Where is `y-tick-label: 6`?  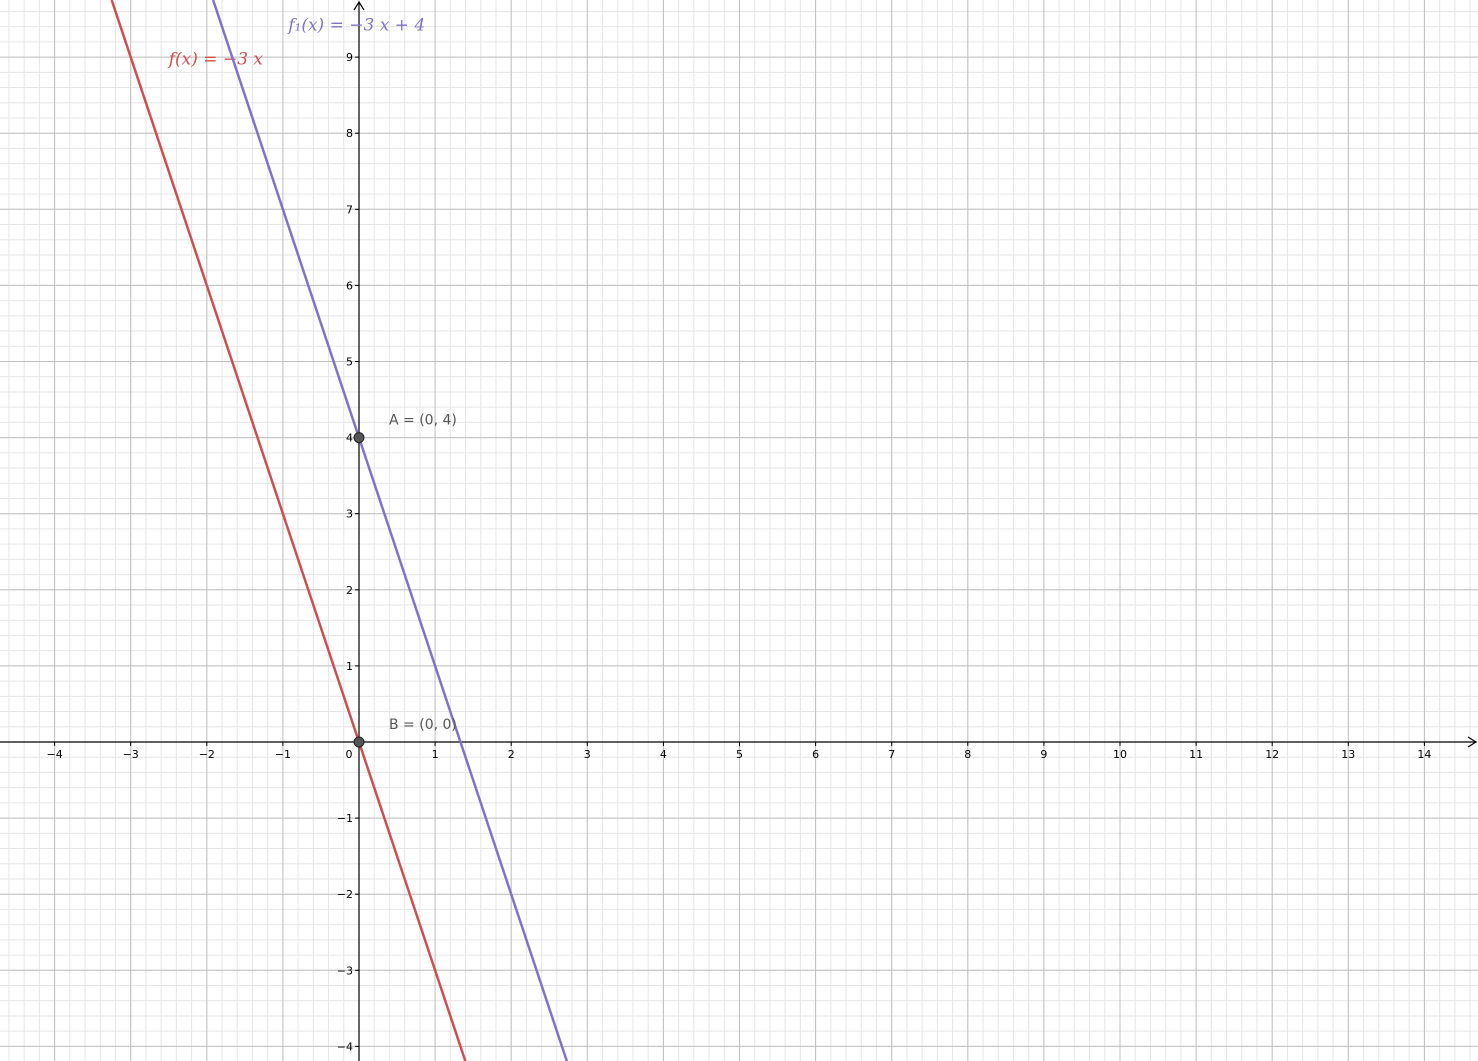
y-tick-label: 6 is located at coordinates (349, 285).